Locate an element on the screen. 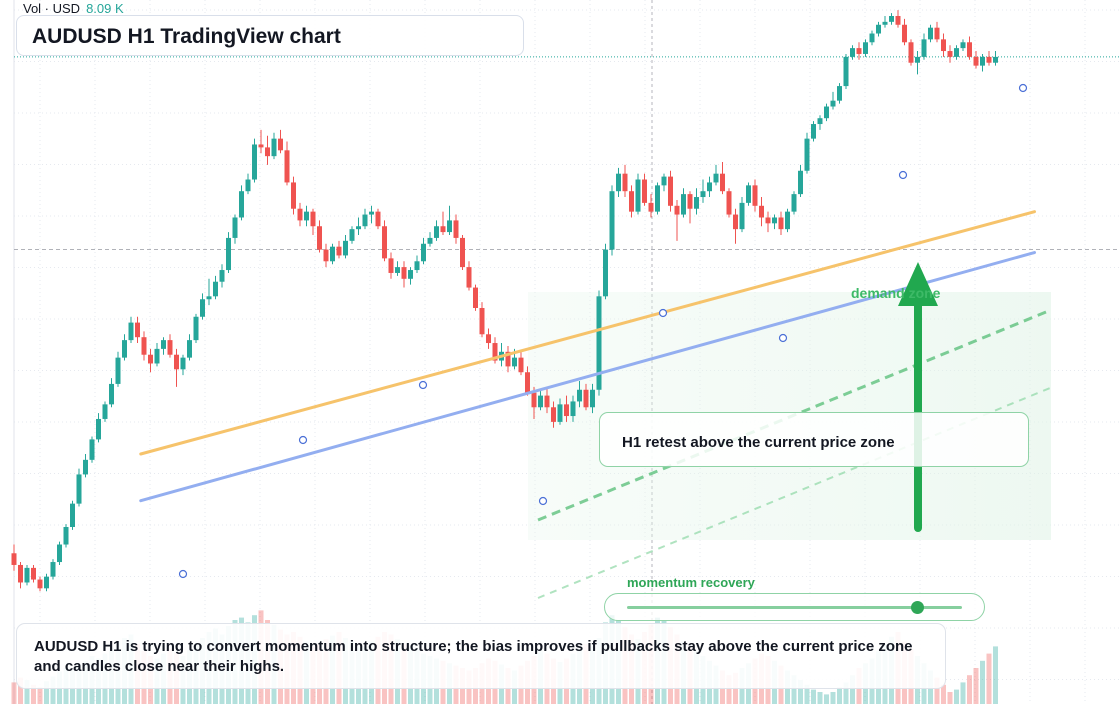  momentum-slider-label: momentum recovery is located at coordinates (691, 582).